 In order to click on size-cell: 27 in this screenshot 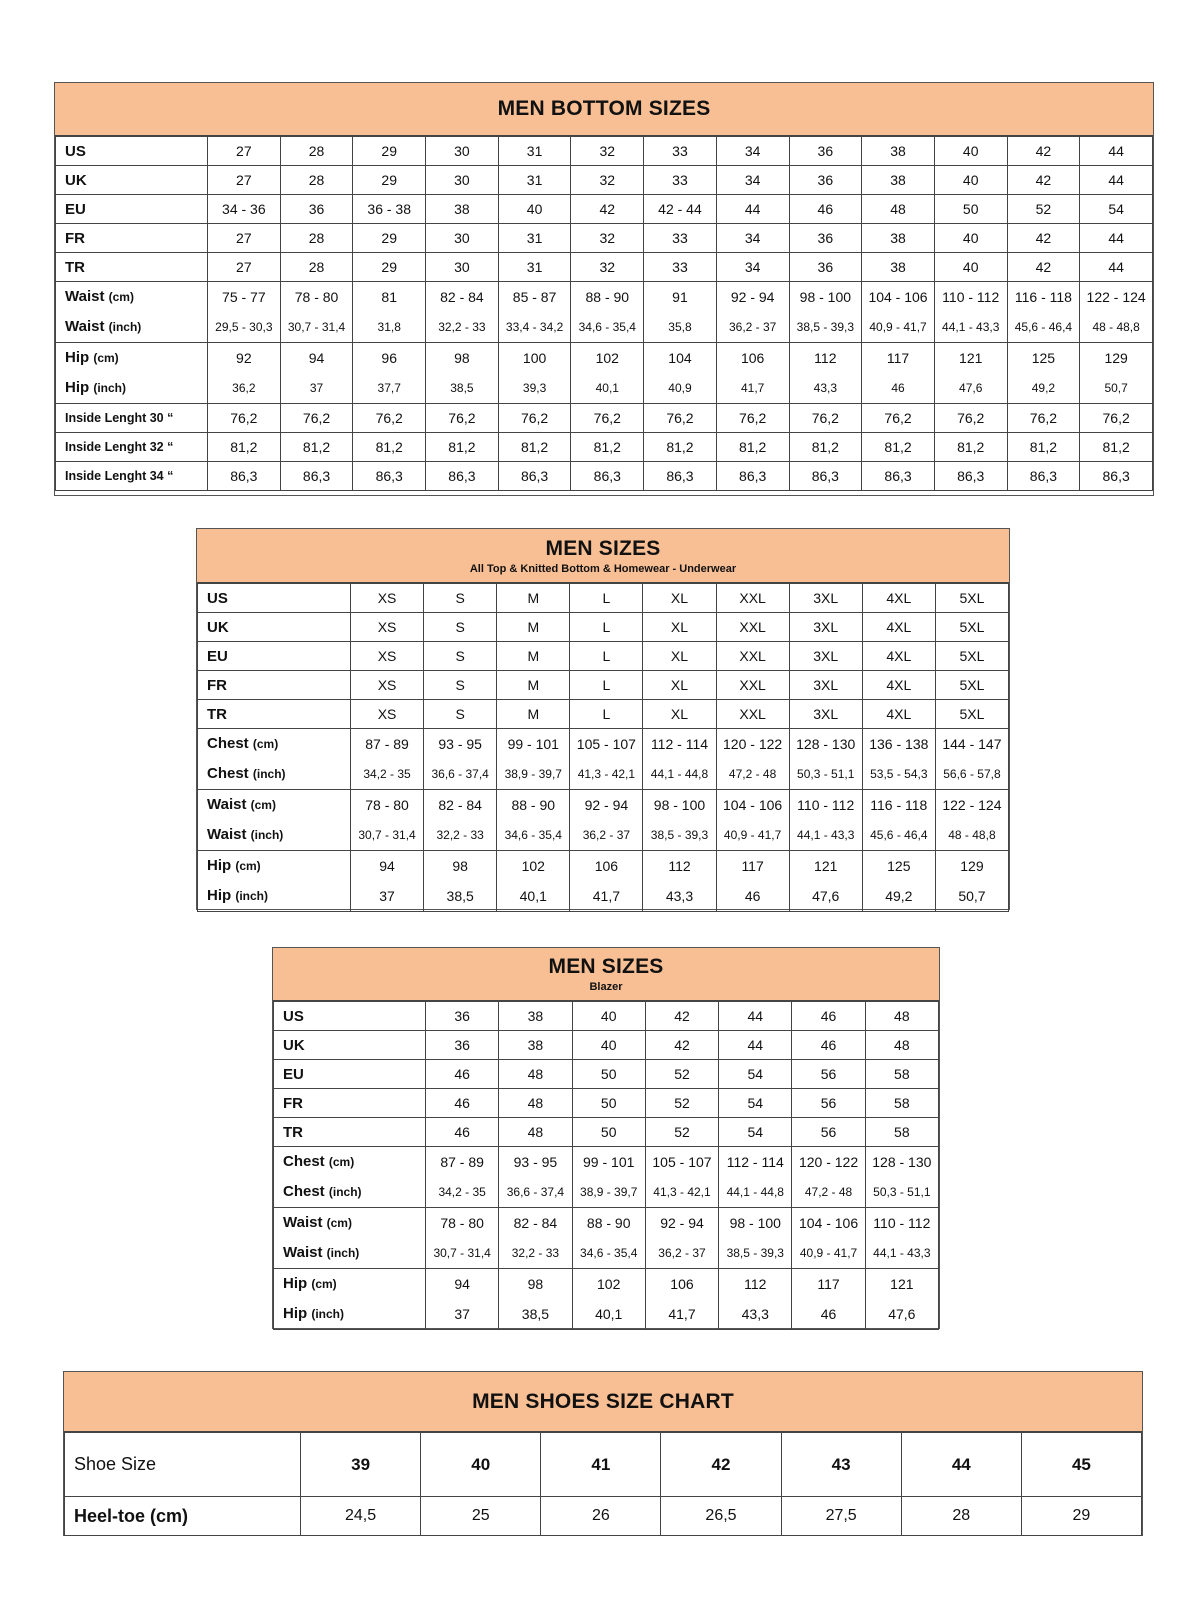, I will do `click(244, 238)`.